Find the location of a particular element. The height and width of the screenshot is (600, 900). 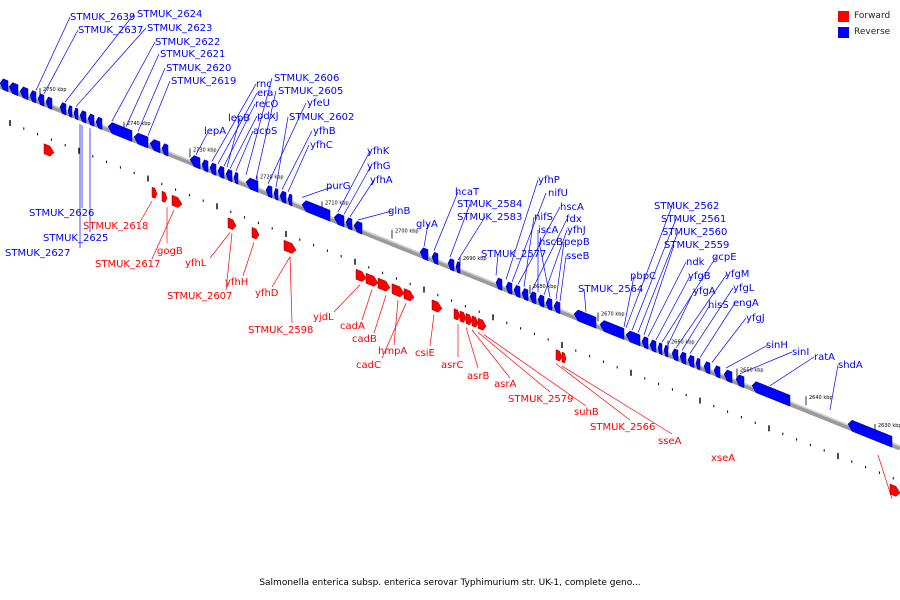

reverse-gene-label: pdxJ is located at coordinates (268, 116).